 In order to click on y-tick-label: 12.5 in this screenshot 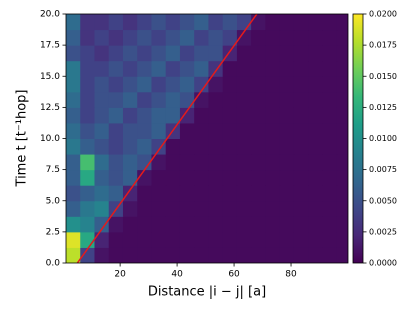, I will do `click(50, 108)`.